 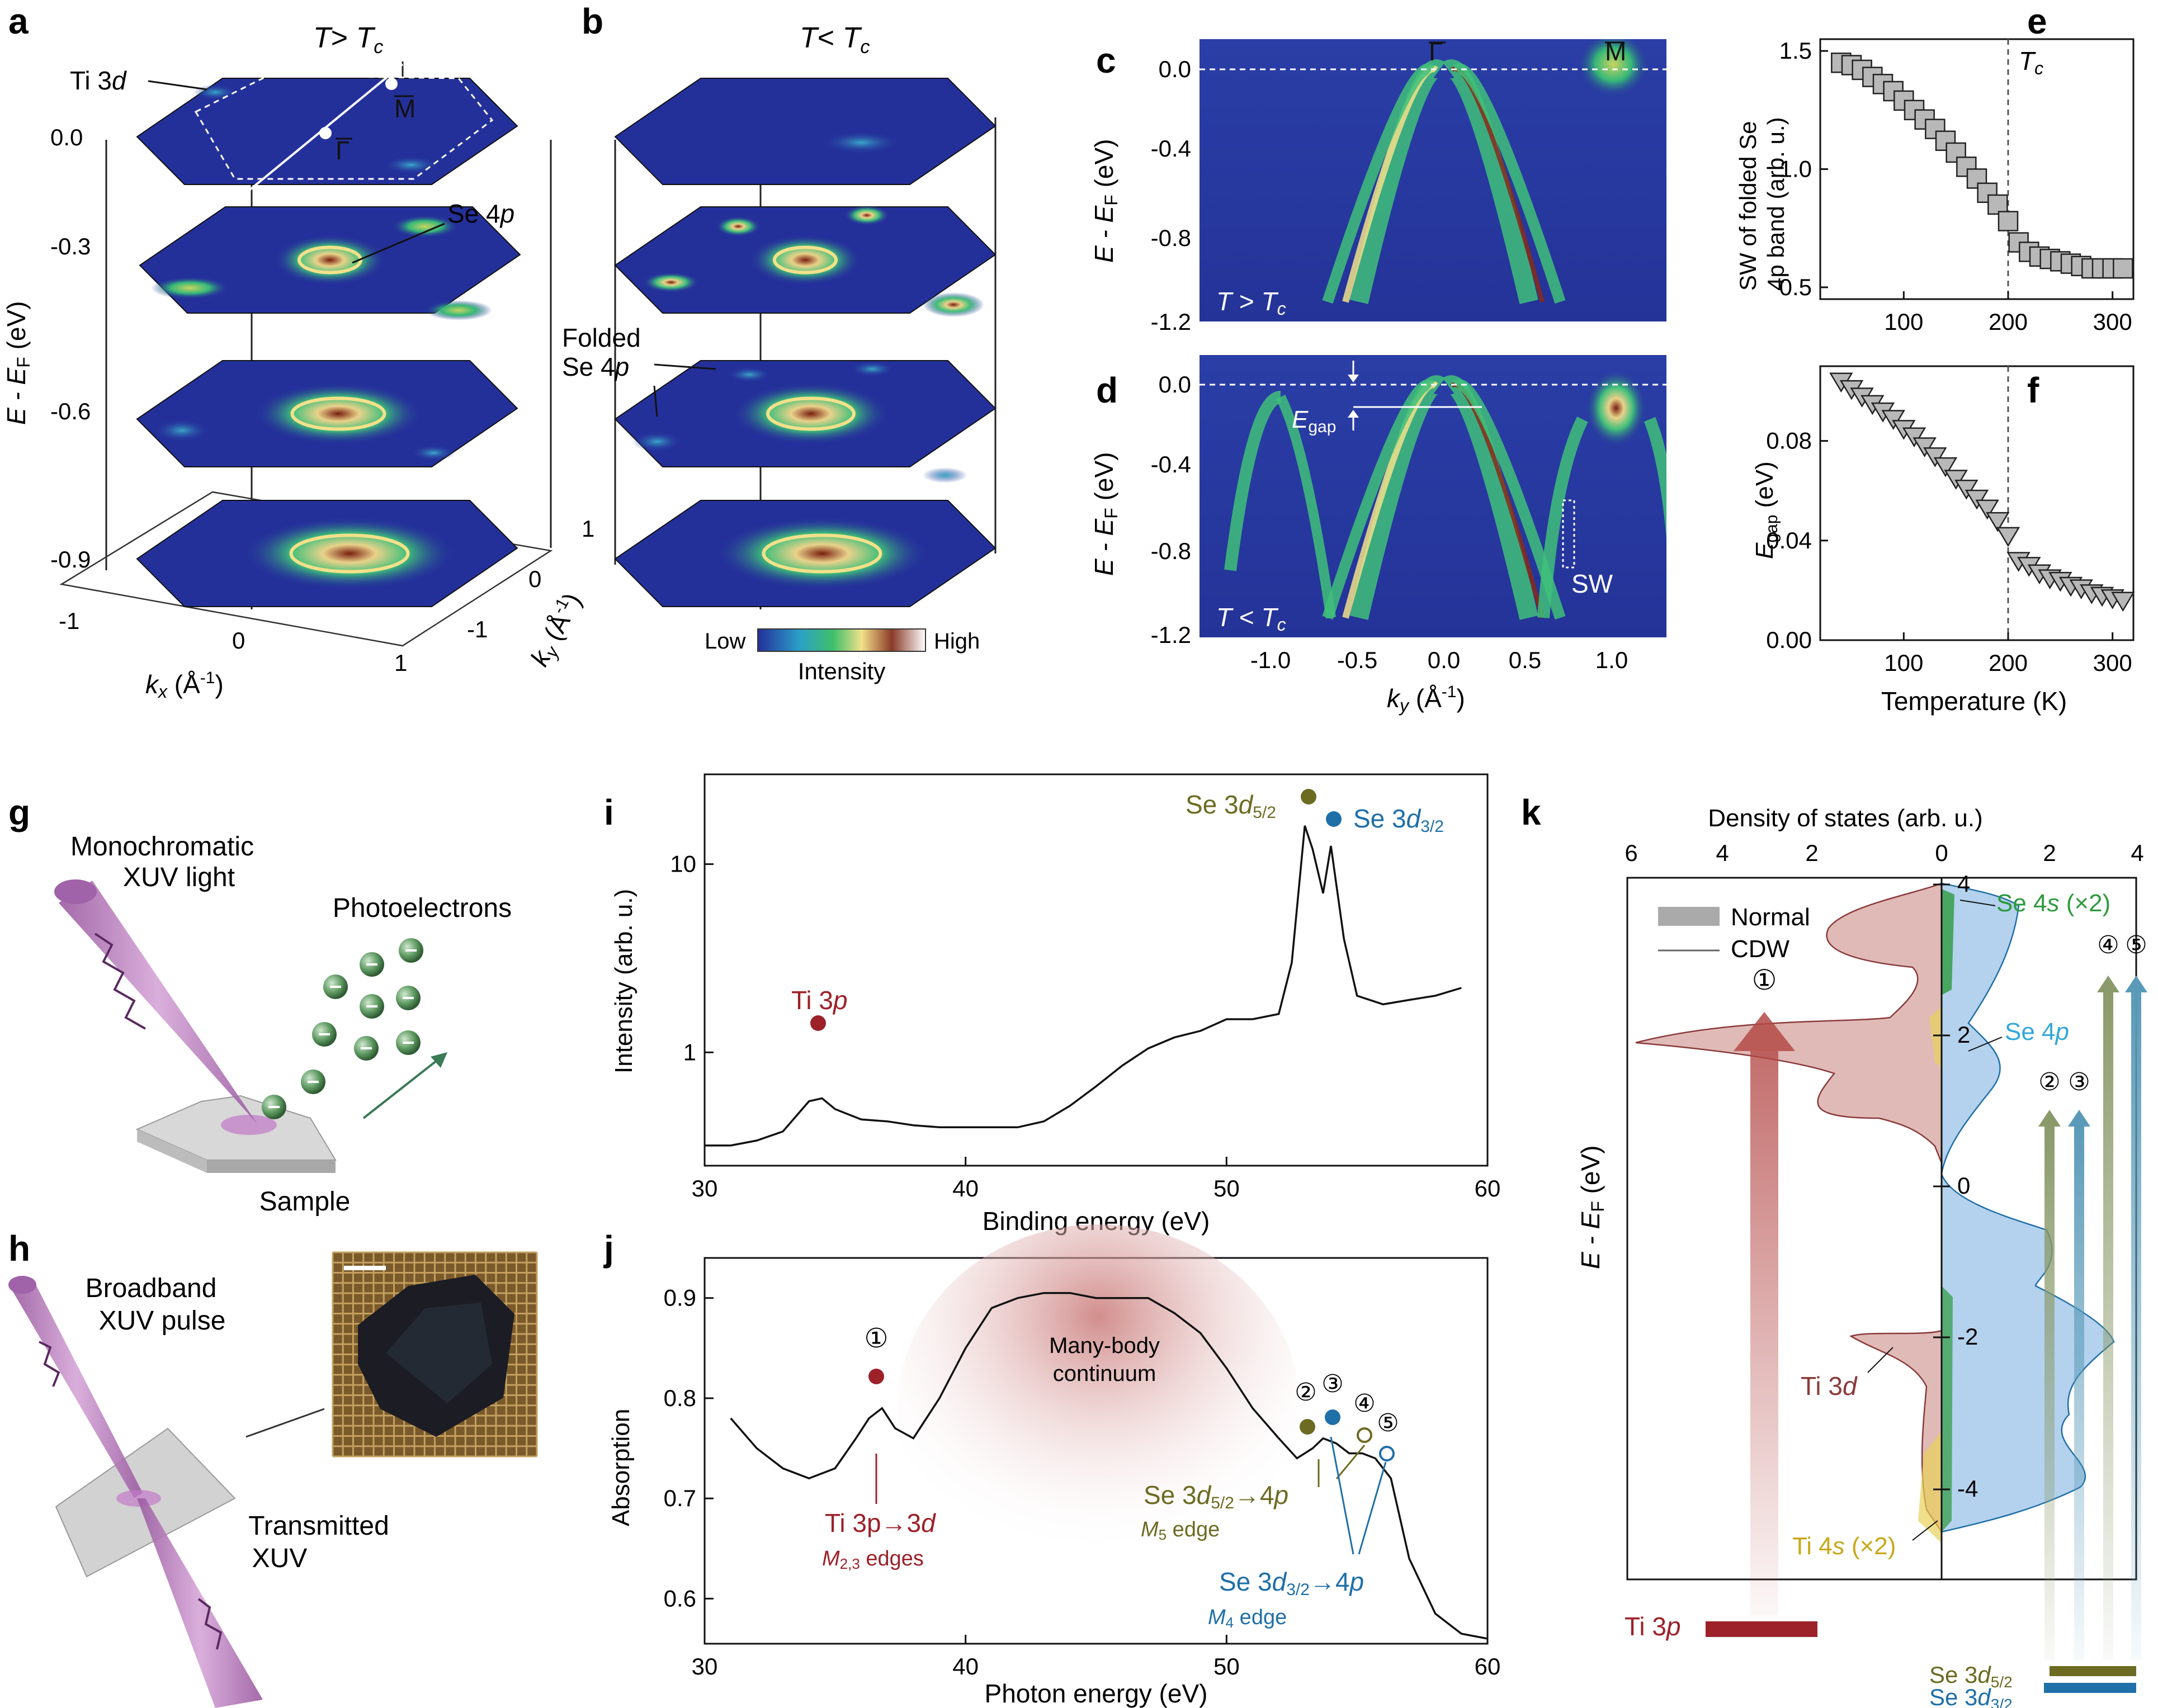 What do you see at coordinates (966, 1188) in the screenshot?
I see `i-xtick-label: 40` at bounding box center [966, 1188].